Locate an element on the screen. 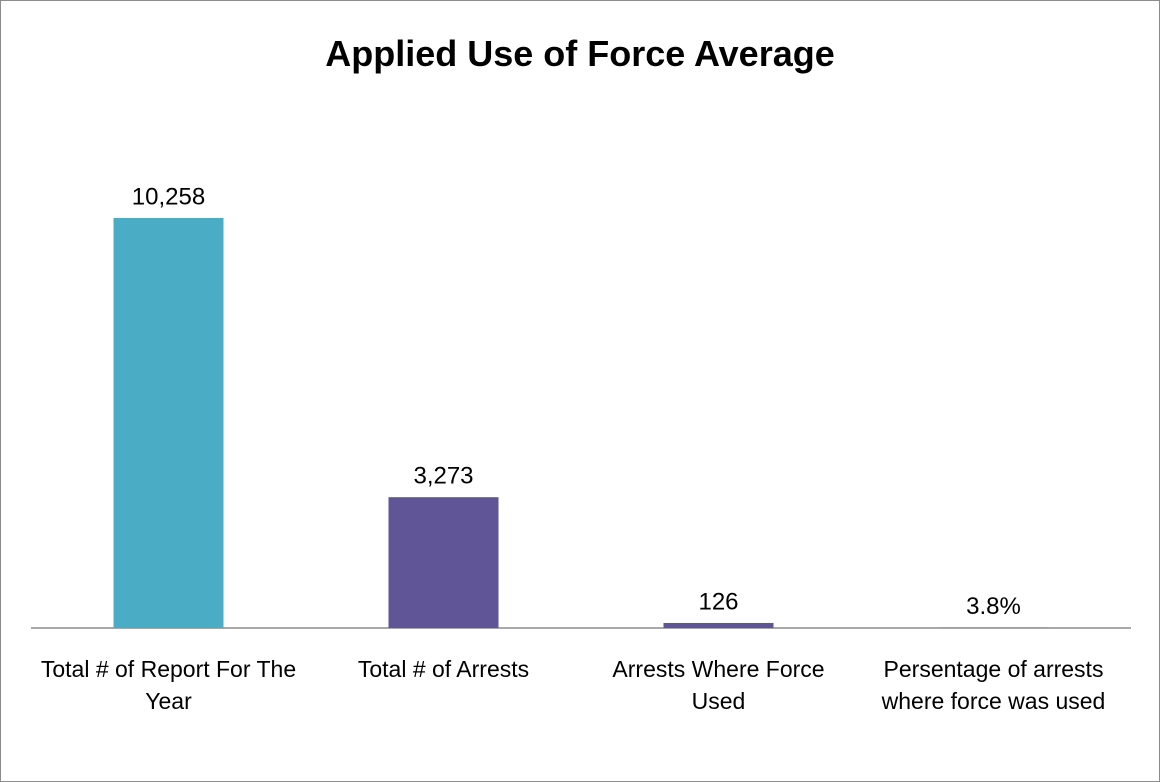 Image resolution: width=1160 pixels, height=782 pixels. value-label: 3.8% is located at coordinates (993, 606).